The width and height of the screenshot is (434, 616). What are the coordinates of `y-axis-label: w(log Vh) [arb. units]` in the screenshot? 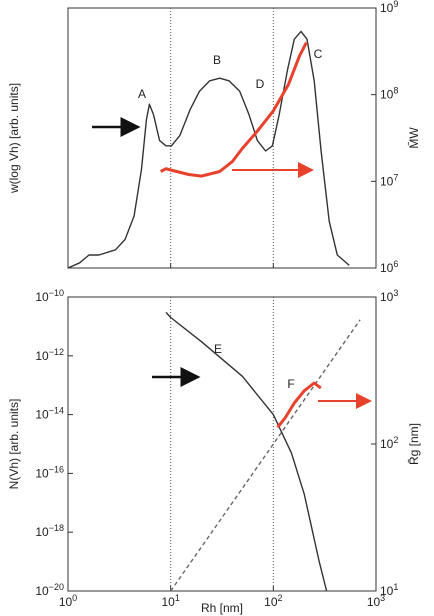 It's located at (14, 138).